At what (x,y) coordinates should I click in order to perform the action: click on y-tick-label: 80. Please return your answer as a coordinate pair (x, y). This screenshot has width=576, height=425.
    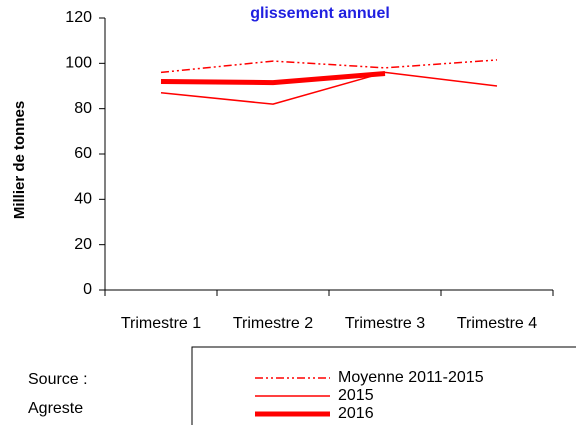
    Looking at the image, I should click on (83, 108).